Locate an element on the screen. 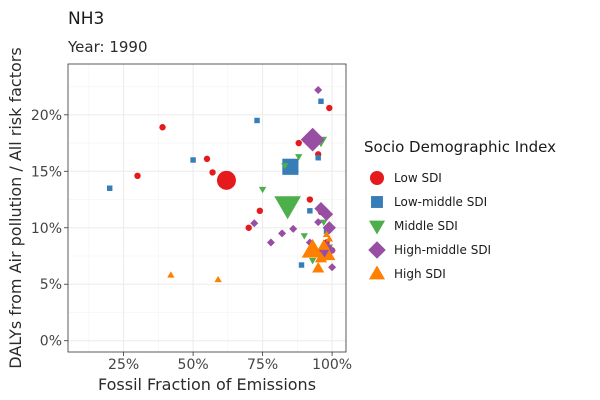  chart-title: NH3 is located at coordinates (86, 19).